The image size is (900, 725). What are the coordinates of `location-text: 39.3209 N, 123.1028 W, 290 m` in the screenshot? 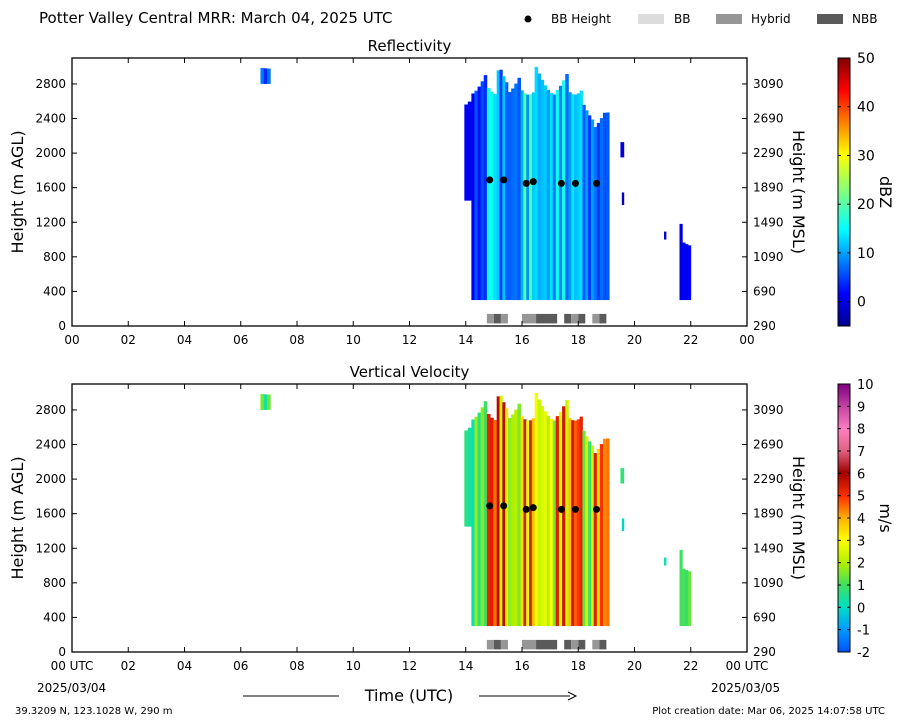 It's located at (94, 711).